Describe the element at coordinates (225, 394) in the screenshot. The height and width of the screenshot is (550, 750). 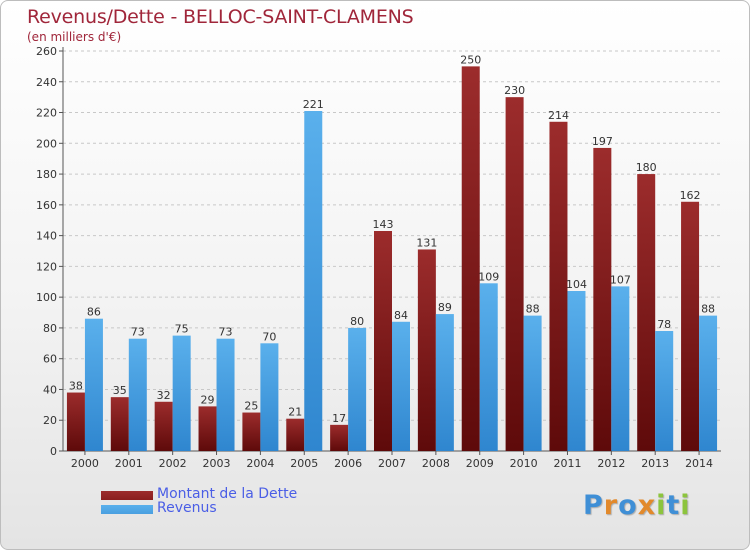
I see `bar-revenus-2003` at that location.